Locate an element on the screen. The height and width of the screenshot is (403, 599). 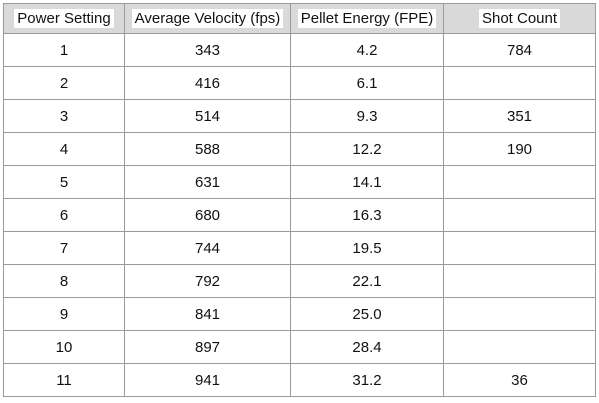
header-average-velocity: Average Velocity (fps) is located at coordinates (207, 18).